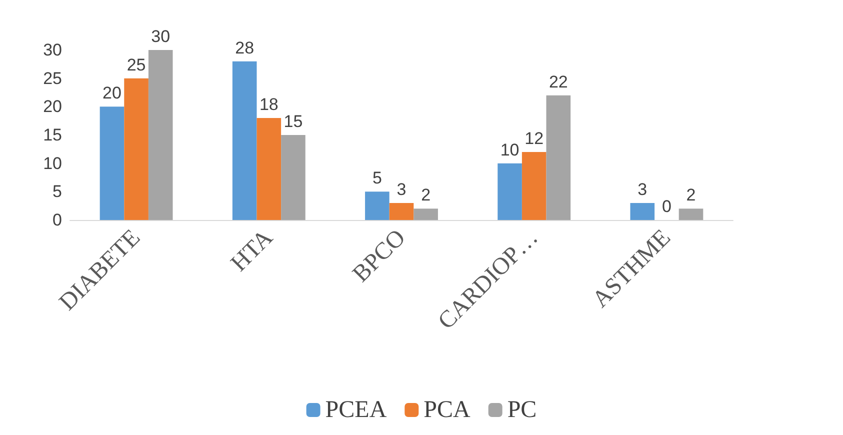 The image size is (843, 435). Describe the element at coordinates (112, 93) in the screenshot. I see `data-label: 20` at that location.